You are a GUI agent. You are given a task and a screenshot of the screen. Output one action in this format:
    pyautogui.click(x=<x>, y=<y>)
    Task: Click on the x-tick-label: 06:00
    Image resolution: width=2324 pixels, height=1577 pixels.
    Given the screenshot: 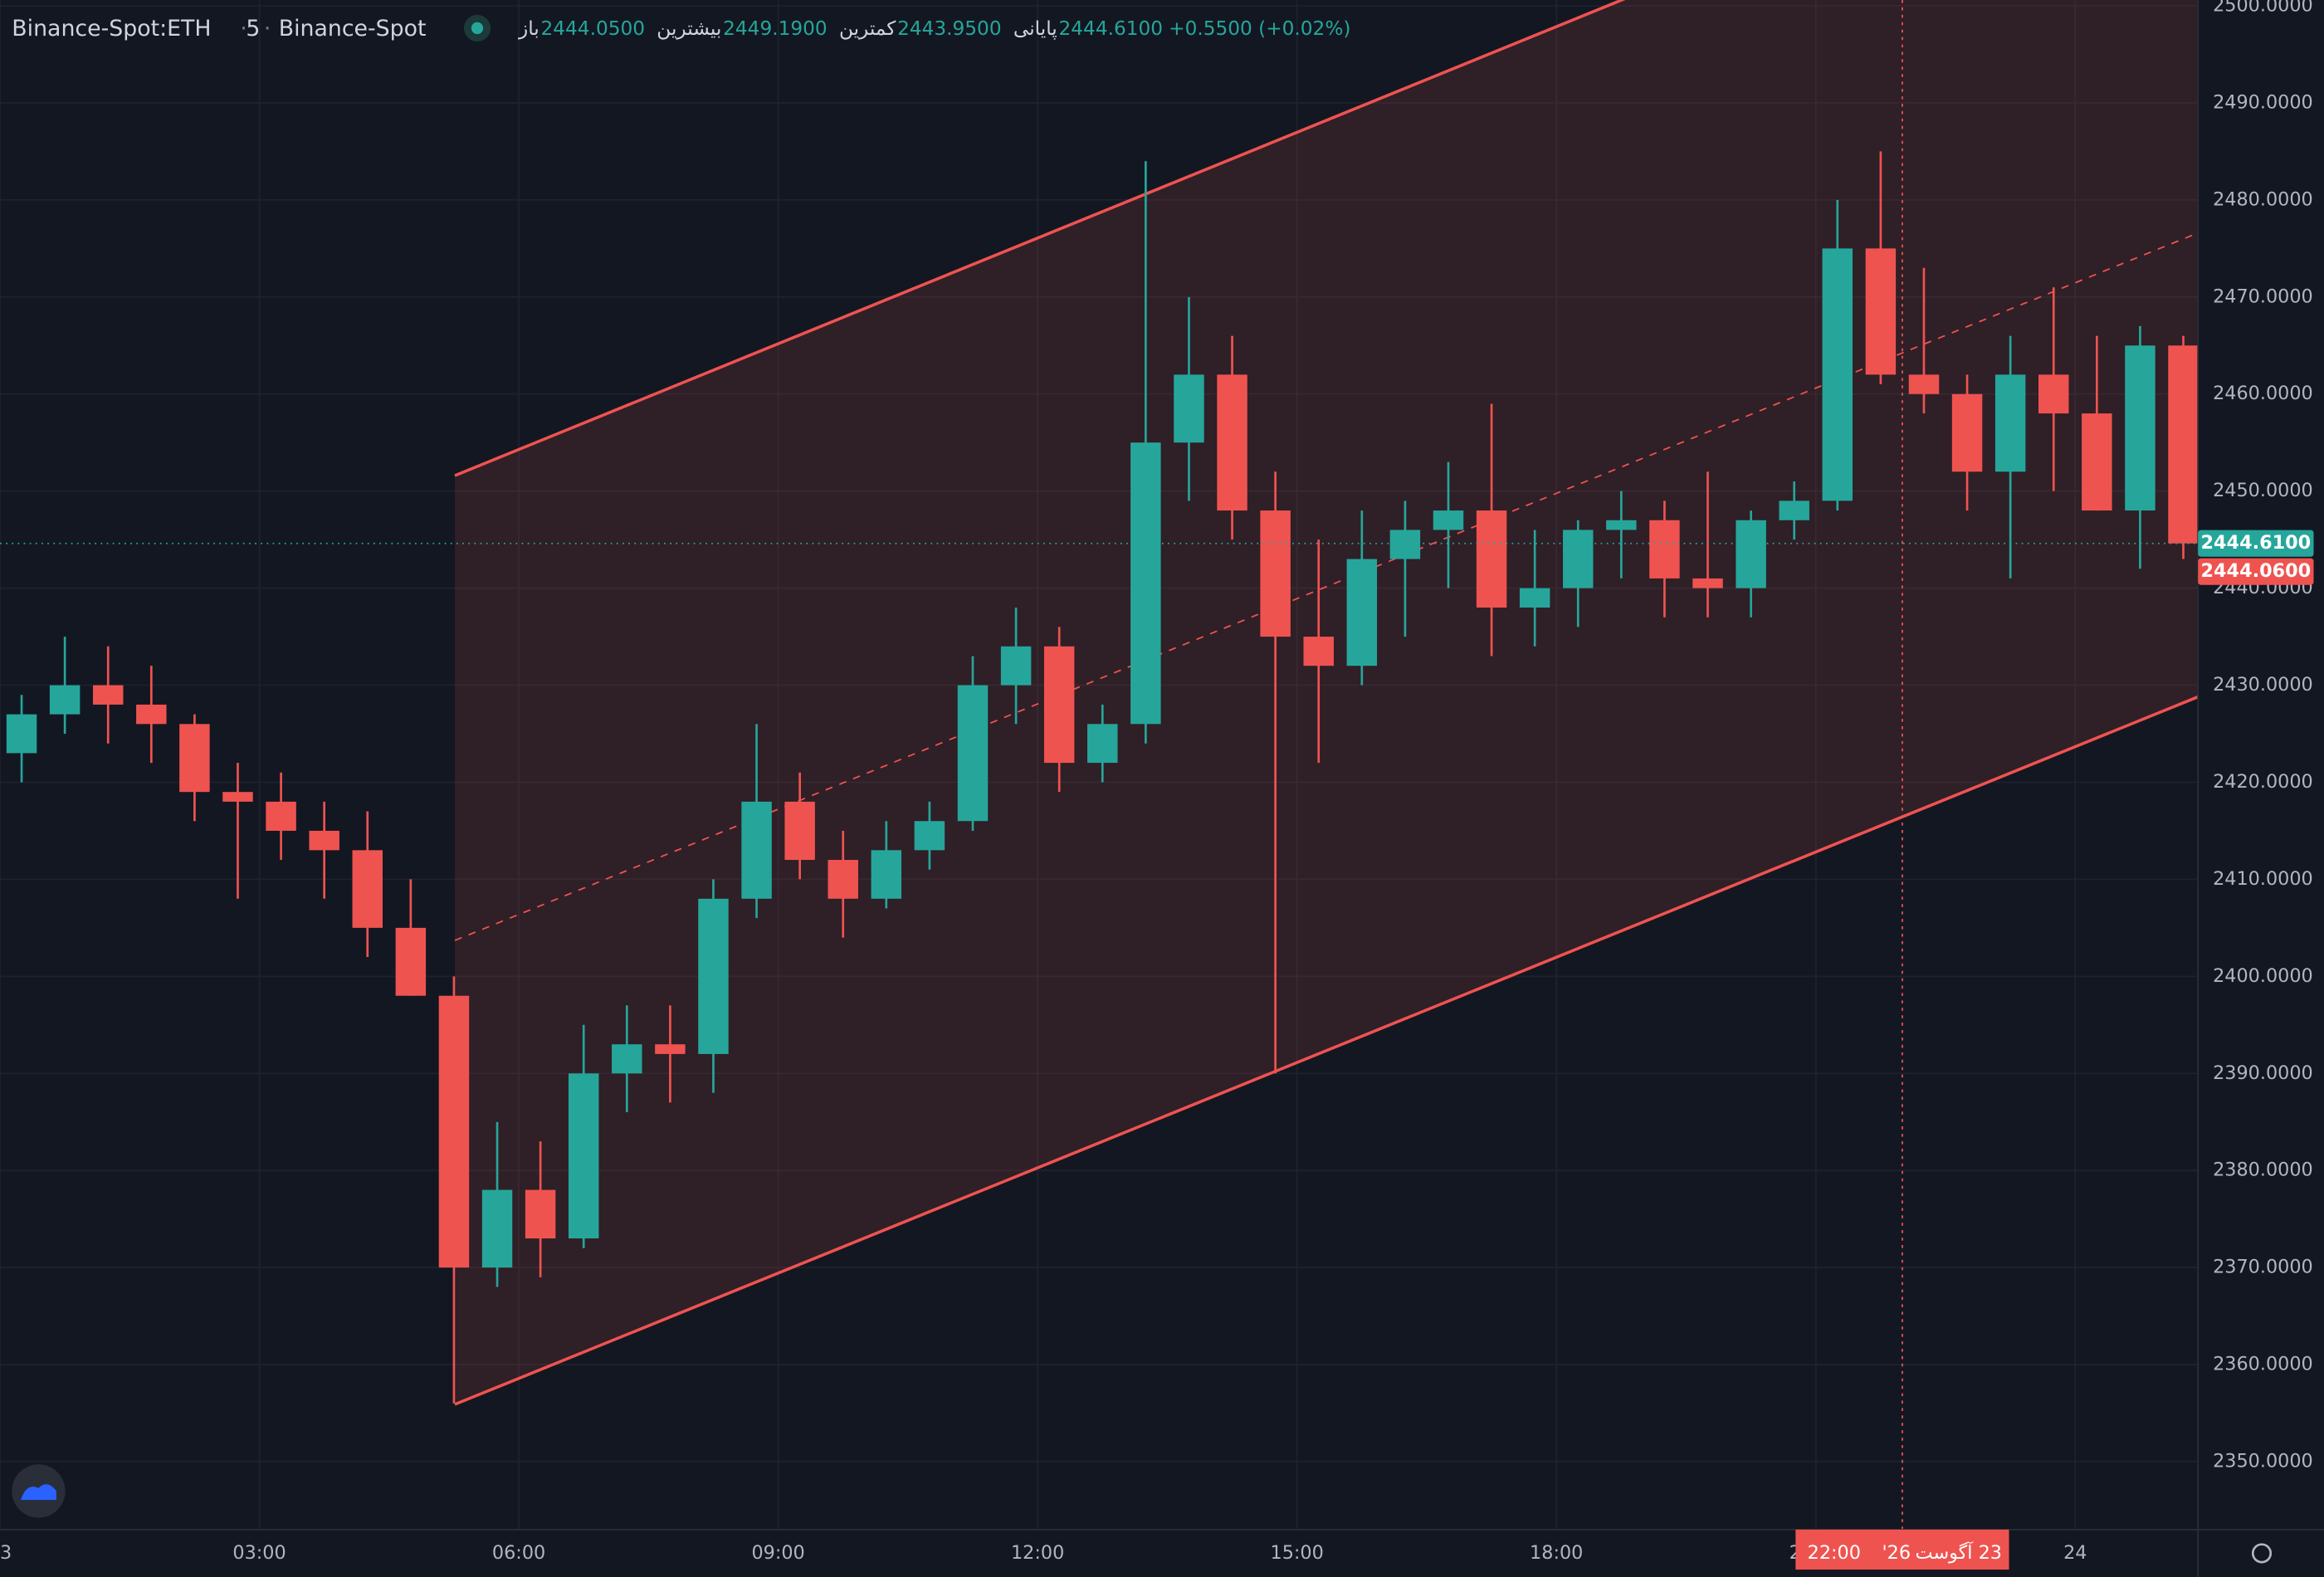 What is the action you would take?
    pyautogui.click(x=518, y=1553)
    